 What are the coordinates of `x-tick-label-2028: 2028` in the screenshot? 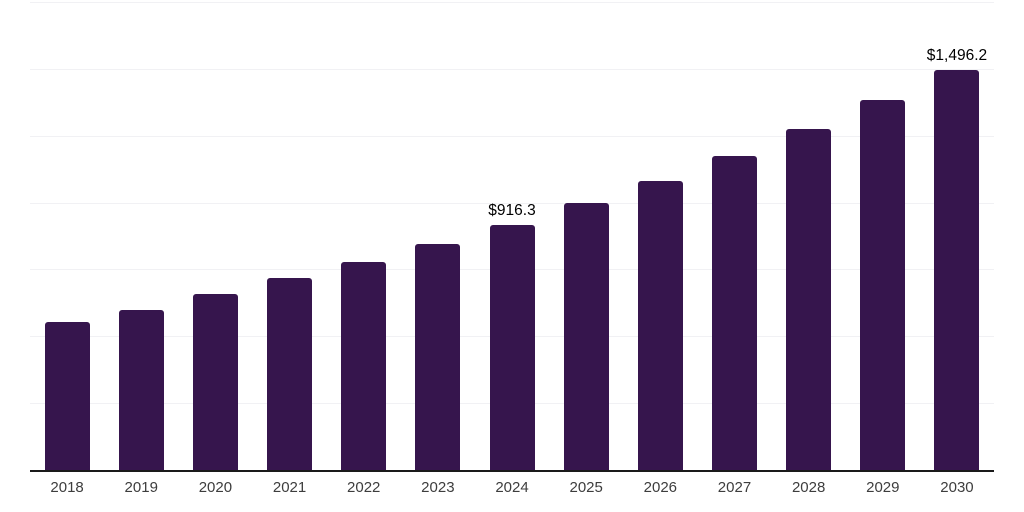 It's located at (808, 487).